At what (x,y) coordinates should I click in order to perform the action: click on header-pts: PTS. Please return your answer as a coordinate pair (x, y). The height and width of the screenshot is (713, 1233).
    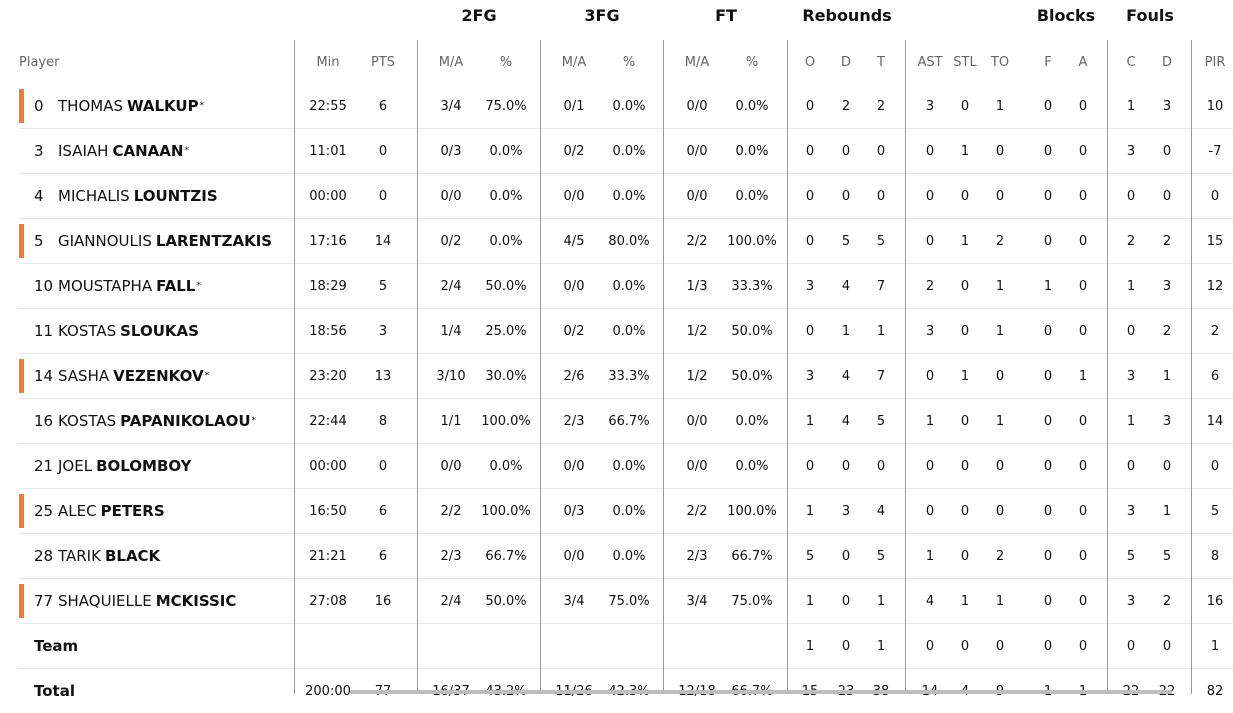
    Looking at the image, I should click on (383, 62).